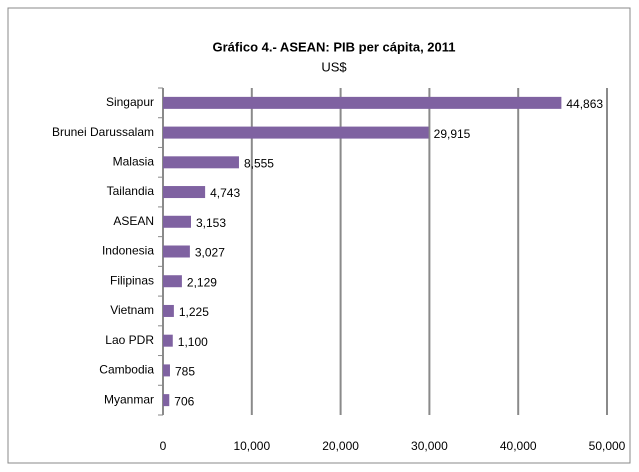  Describe the element at coordinates (251, 446) in the screenshot. I see `x-tick-label: 10,000` at that location.